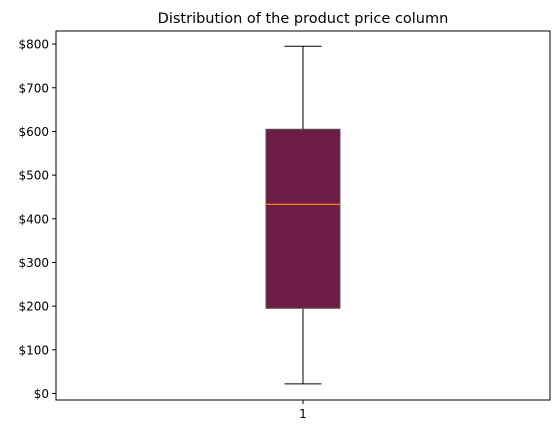 This screenshot has height=435, width=560. Describe the element at coordinates (33, 350) in the screenshot. I see `y-tick-label: $100` at that location.